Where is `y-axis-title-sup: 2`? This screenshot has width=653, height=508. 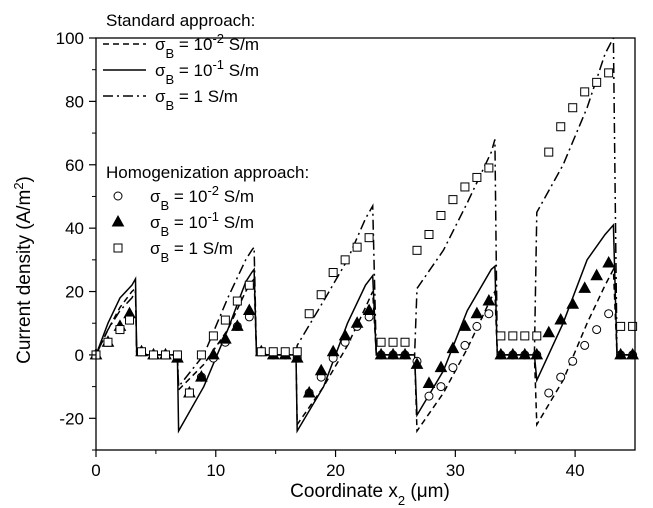 y-axis-title-sup: 2 is located at coordinates (18, 185).